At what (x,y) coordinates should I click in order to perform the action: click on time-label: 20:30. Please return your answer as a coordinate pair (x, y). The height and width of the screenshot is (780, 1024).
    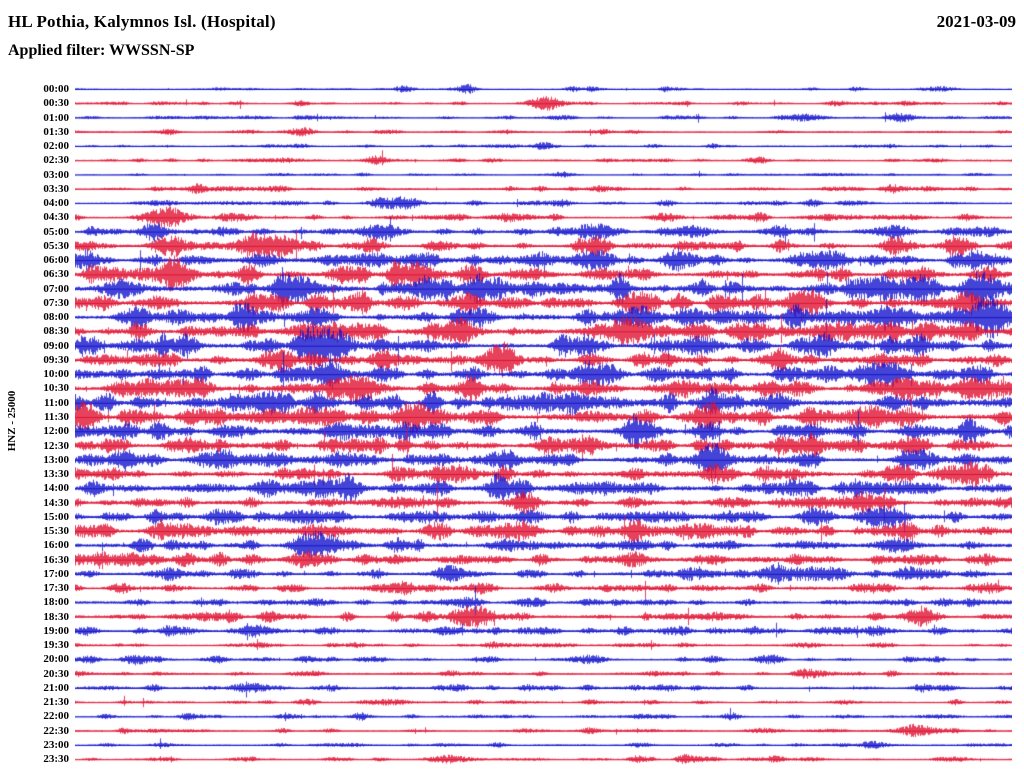
    Looking at the image, I should click on (56, 673).